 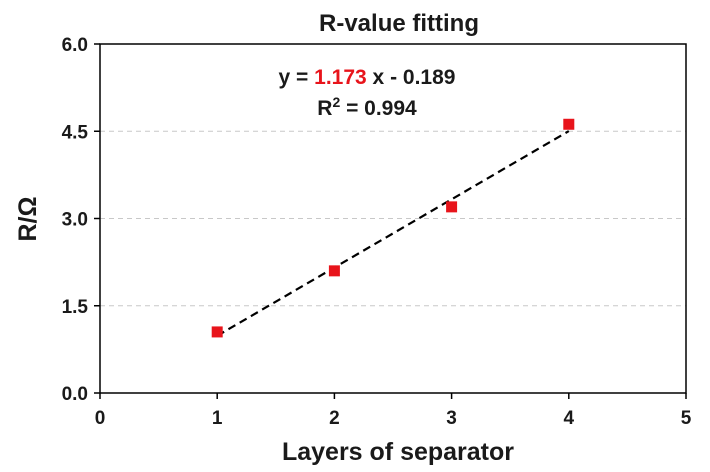 I want to click on x-tick-label: 3, so click(x=451, y=418).